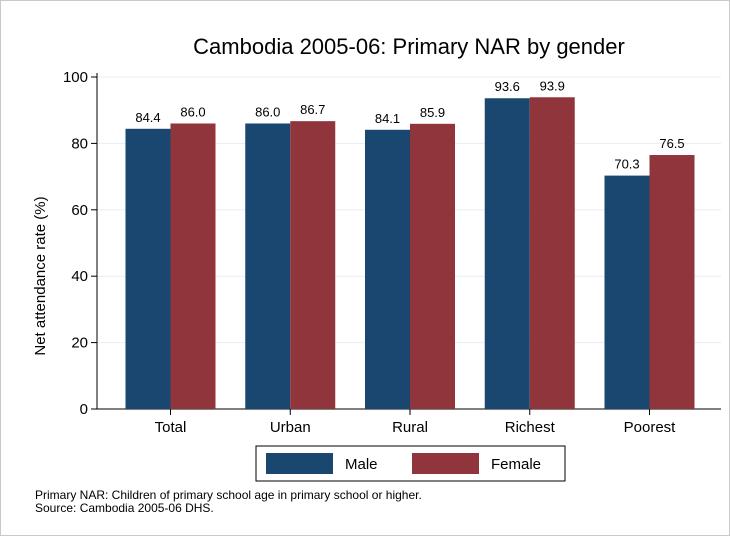 The width and height of the screenshot is (730, 537). I want to click on legend-label-male: Male, so click(361, 464).